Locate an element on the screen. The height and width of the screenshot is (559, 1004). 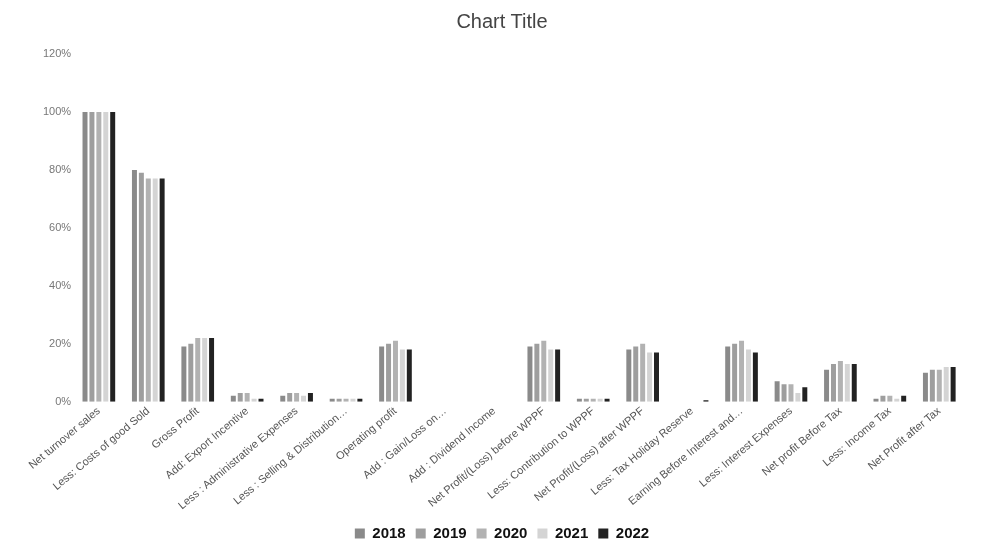
legend-label: 2022 is located at coordinates (632, 532).